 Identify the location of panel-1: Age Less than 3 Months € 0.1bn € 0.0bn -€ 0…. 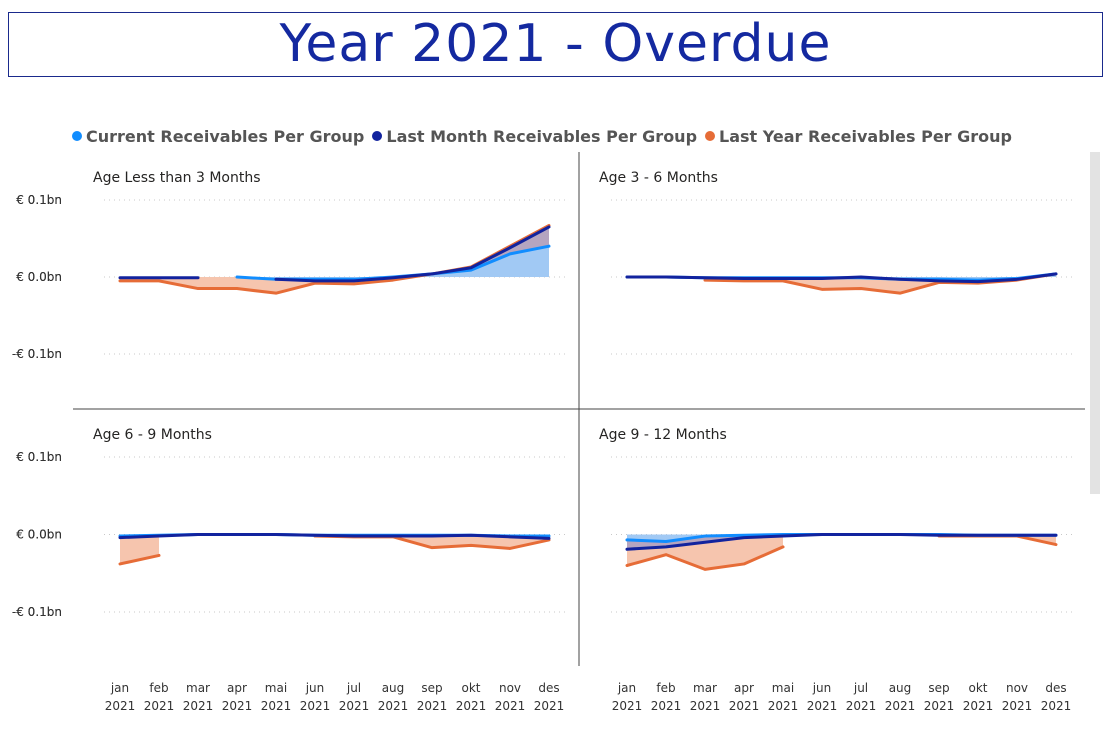
(290, 265).